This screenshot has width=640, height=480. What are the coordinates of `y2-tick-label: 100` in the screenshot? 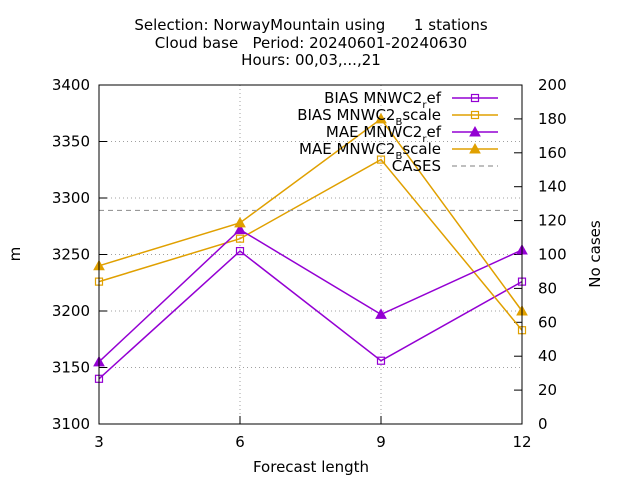 It's located at (552, 255).